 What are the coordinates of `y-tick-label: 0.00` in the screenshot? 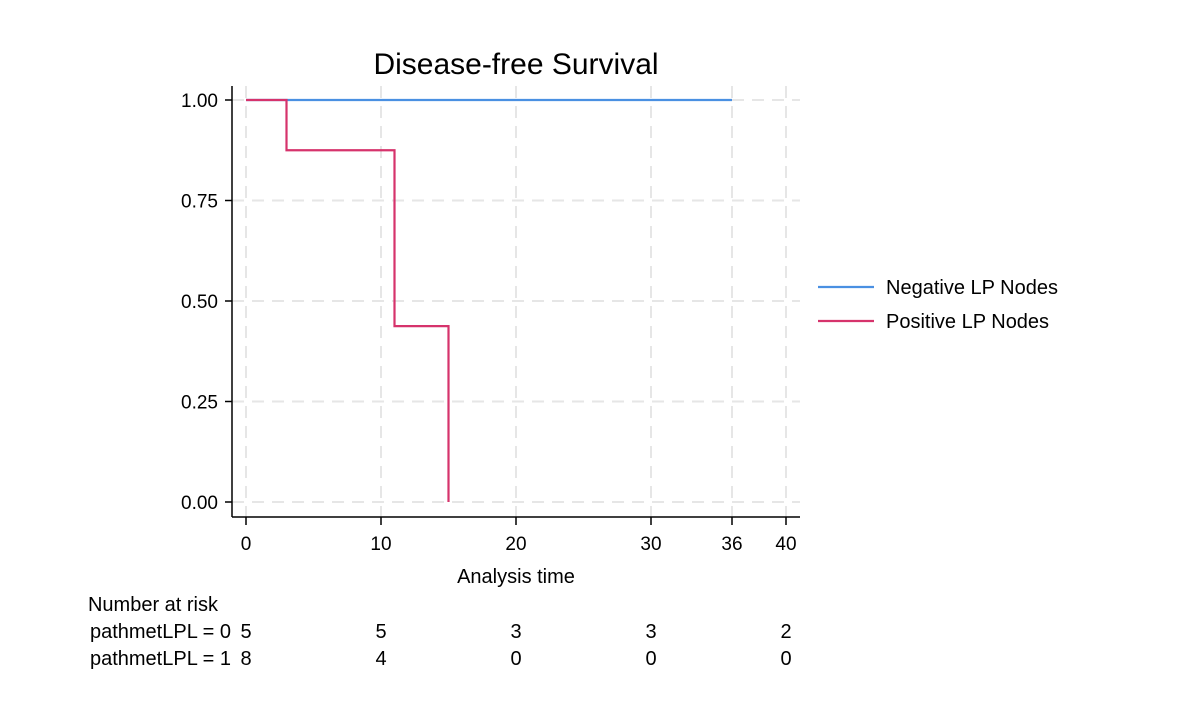 It's located at (199, 503).